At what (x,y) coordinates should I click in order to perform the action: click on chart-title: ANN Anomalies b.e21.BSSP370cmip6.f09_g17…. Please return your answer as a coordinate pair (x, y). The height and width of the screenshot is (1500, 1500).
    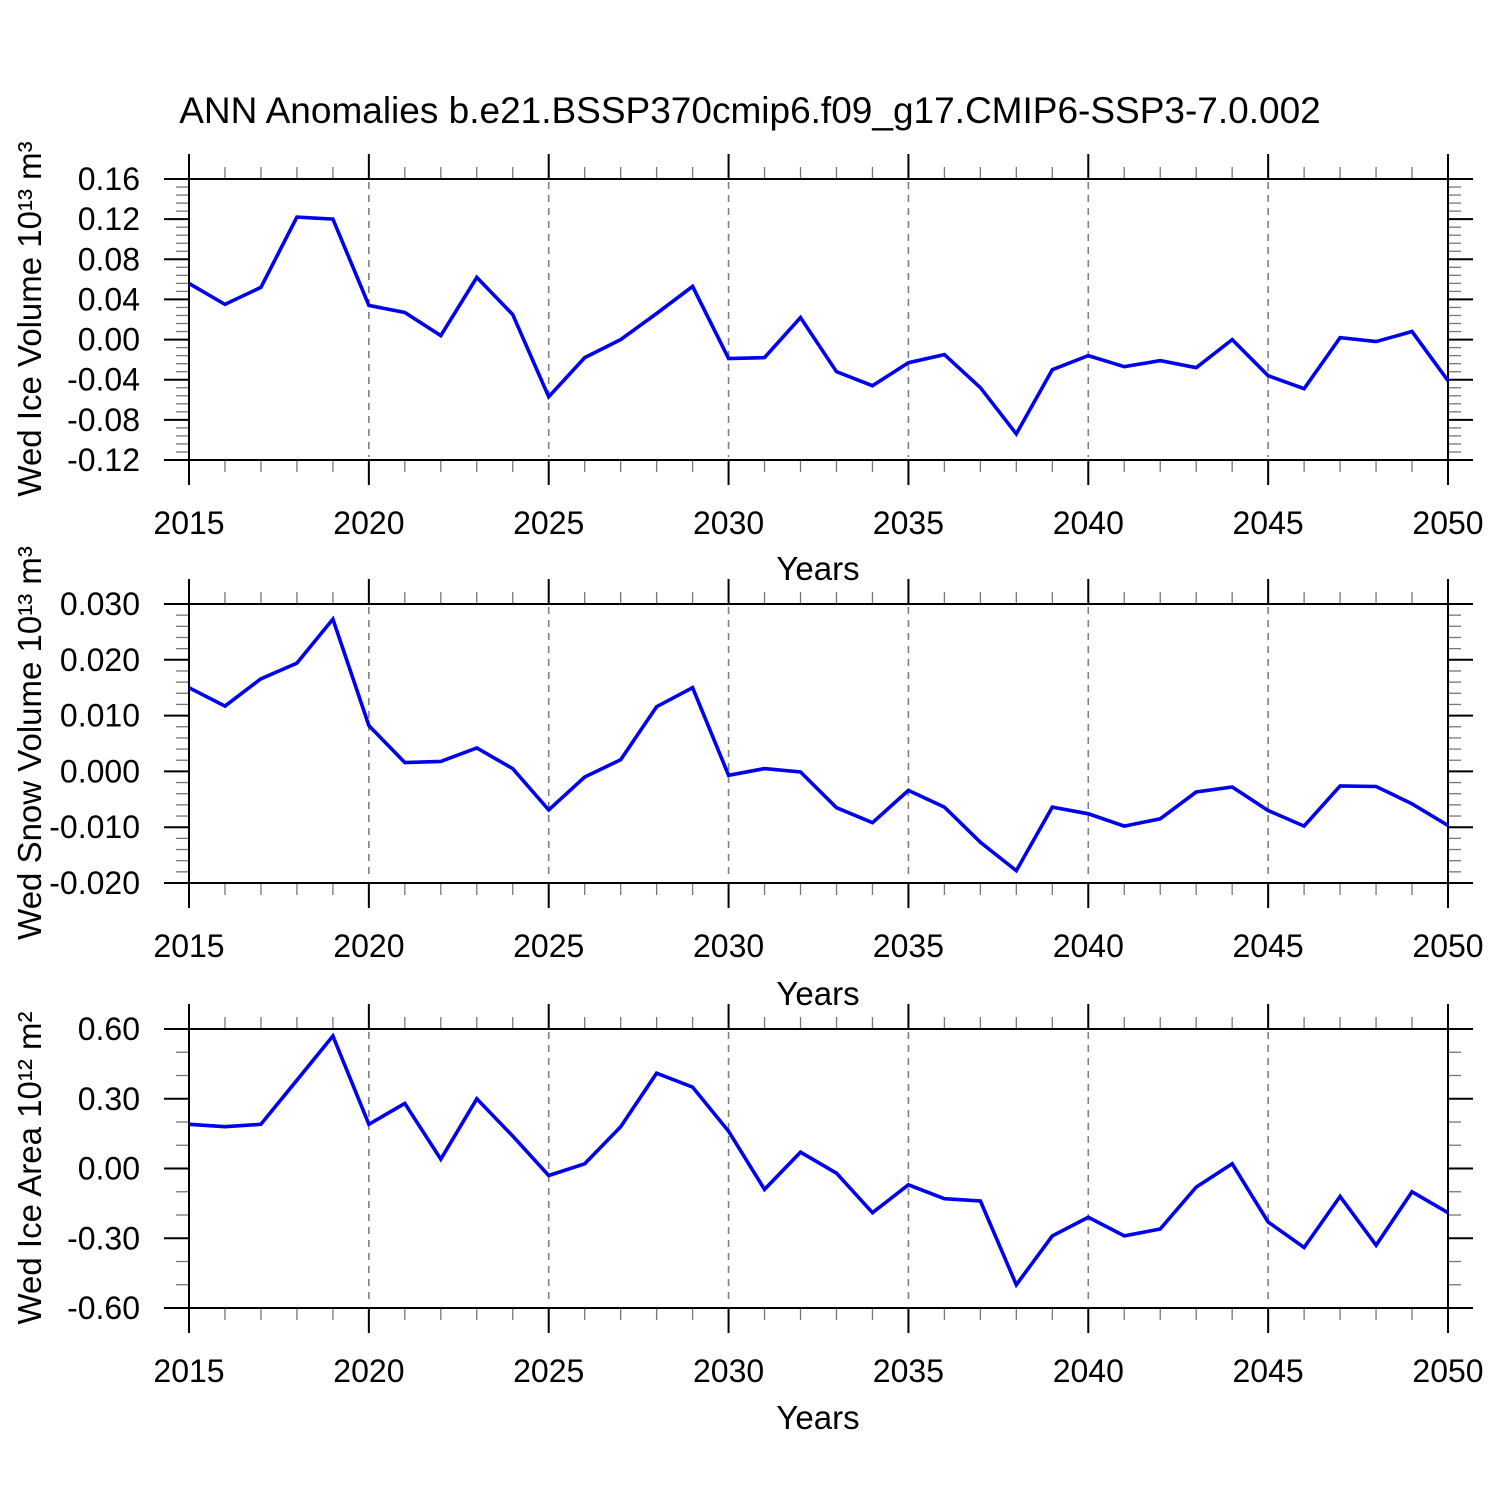
    Looking at the image, I should click on (750, 110).